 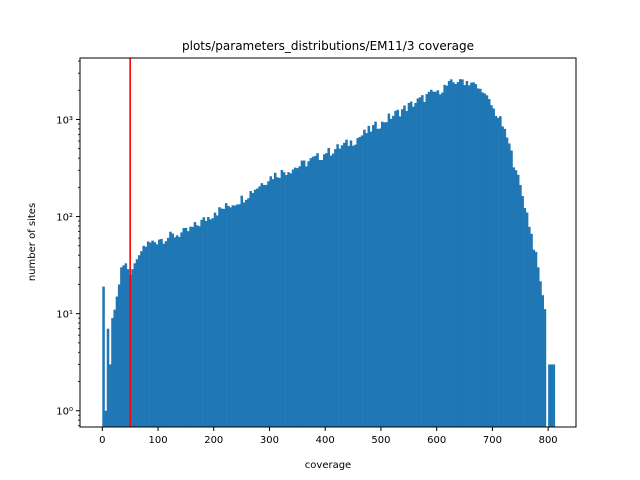 I want to click on x-axis-label: coverage, so click(x=328, y=465).